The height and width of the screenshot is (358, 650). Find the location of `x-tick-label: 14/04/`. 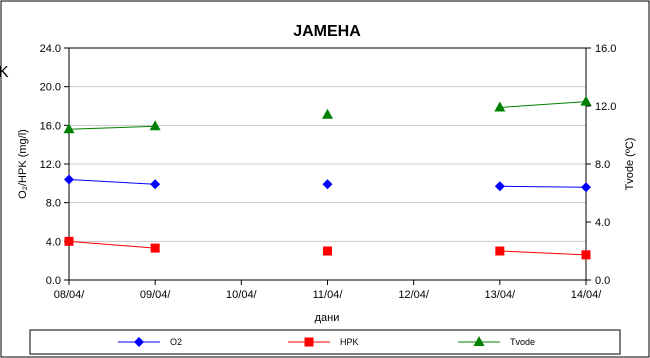

x-tick-label: 14/04/ is located at coordinates (587, 295).